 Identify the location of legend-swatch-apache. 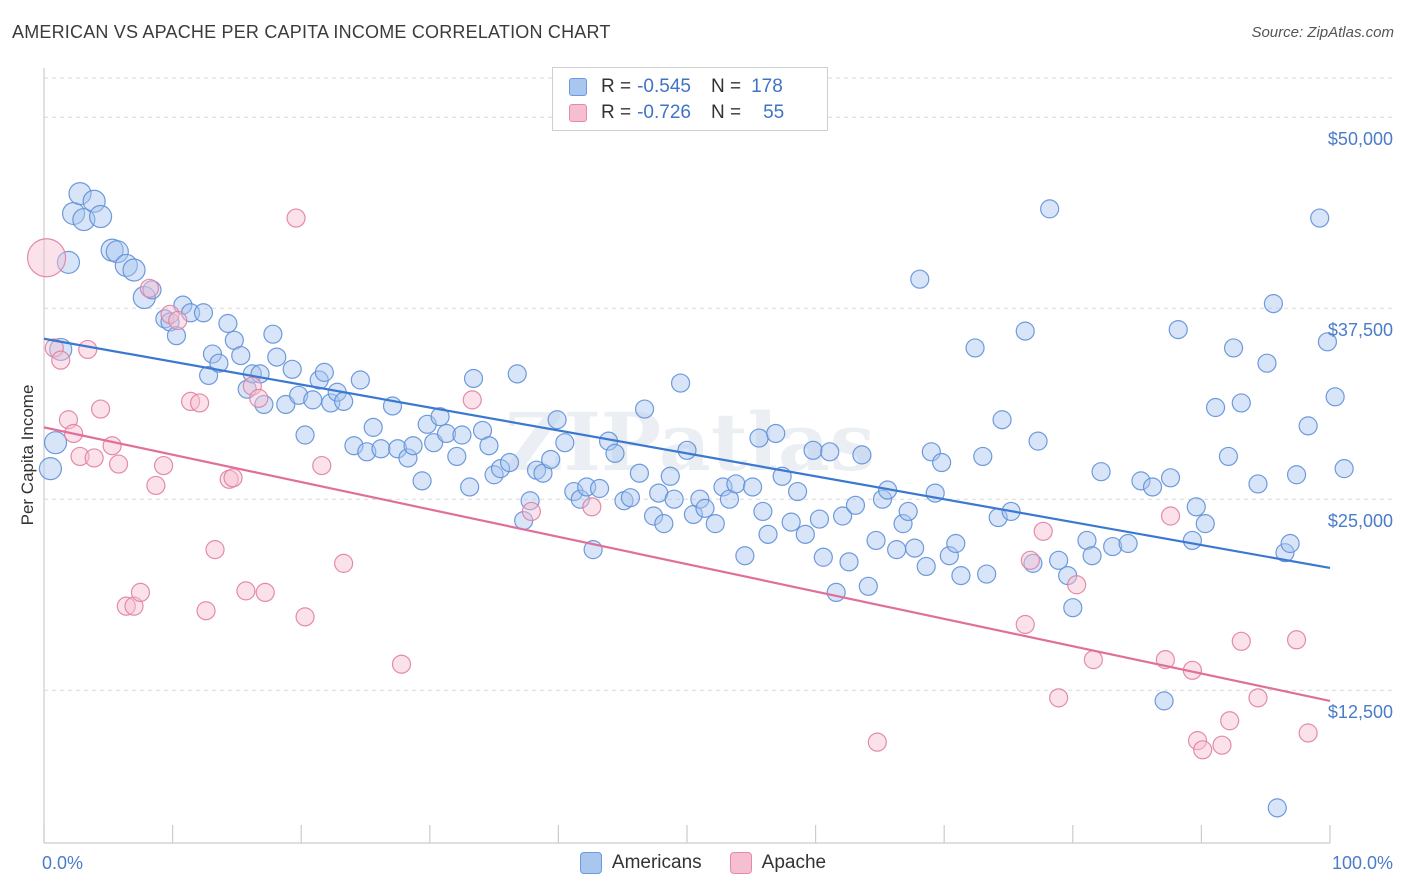
(740, 863).